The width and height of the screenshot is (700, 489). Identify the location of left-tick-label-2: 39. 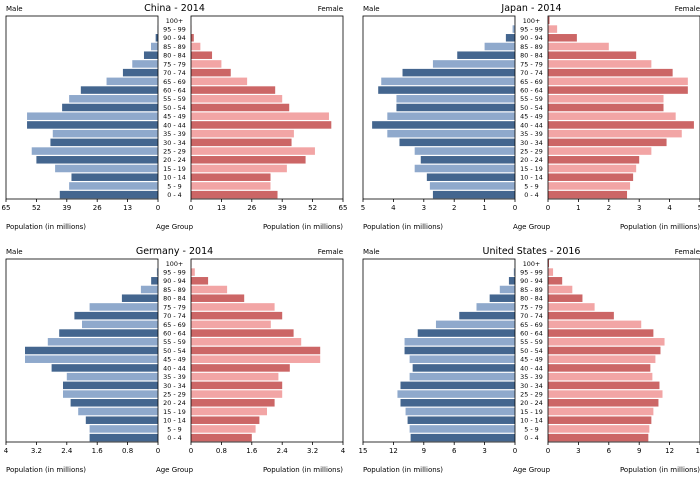
(66, 208).